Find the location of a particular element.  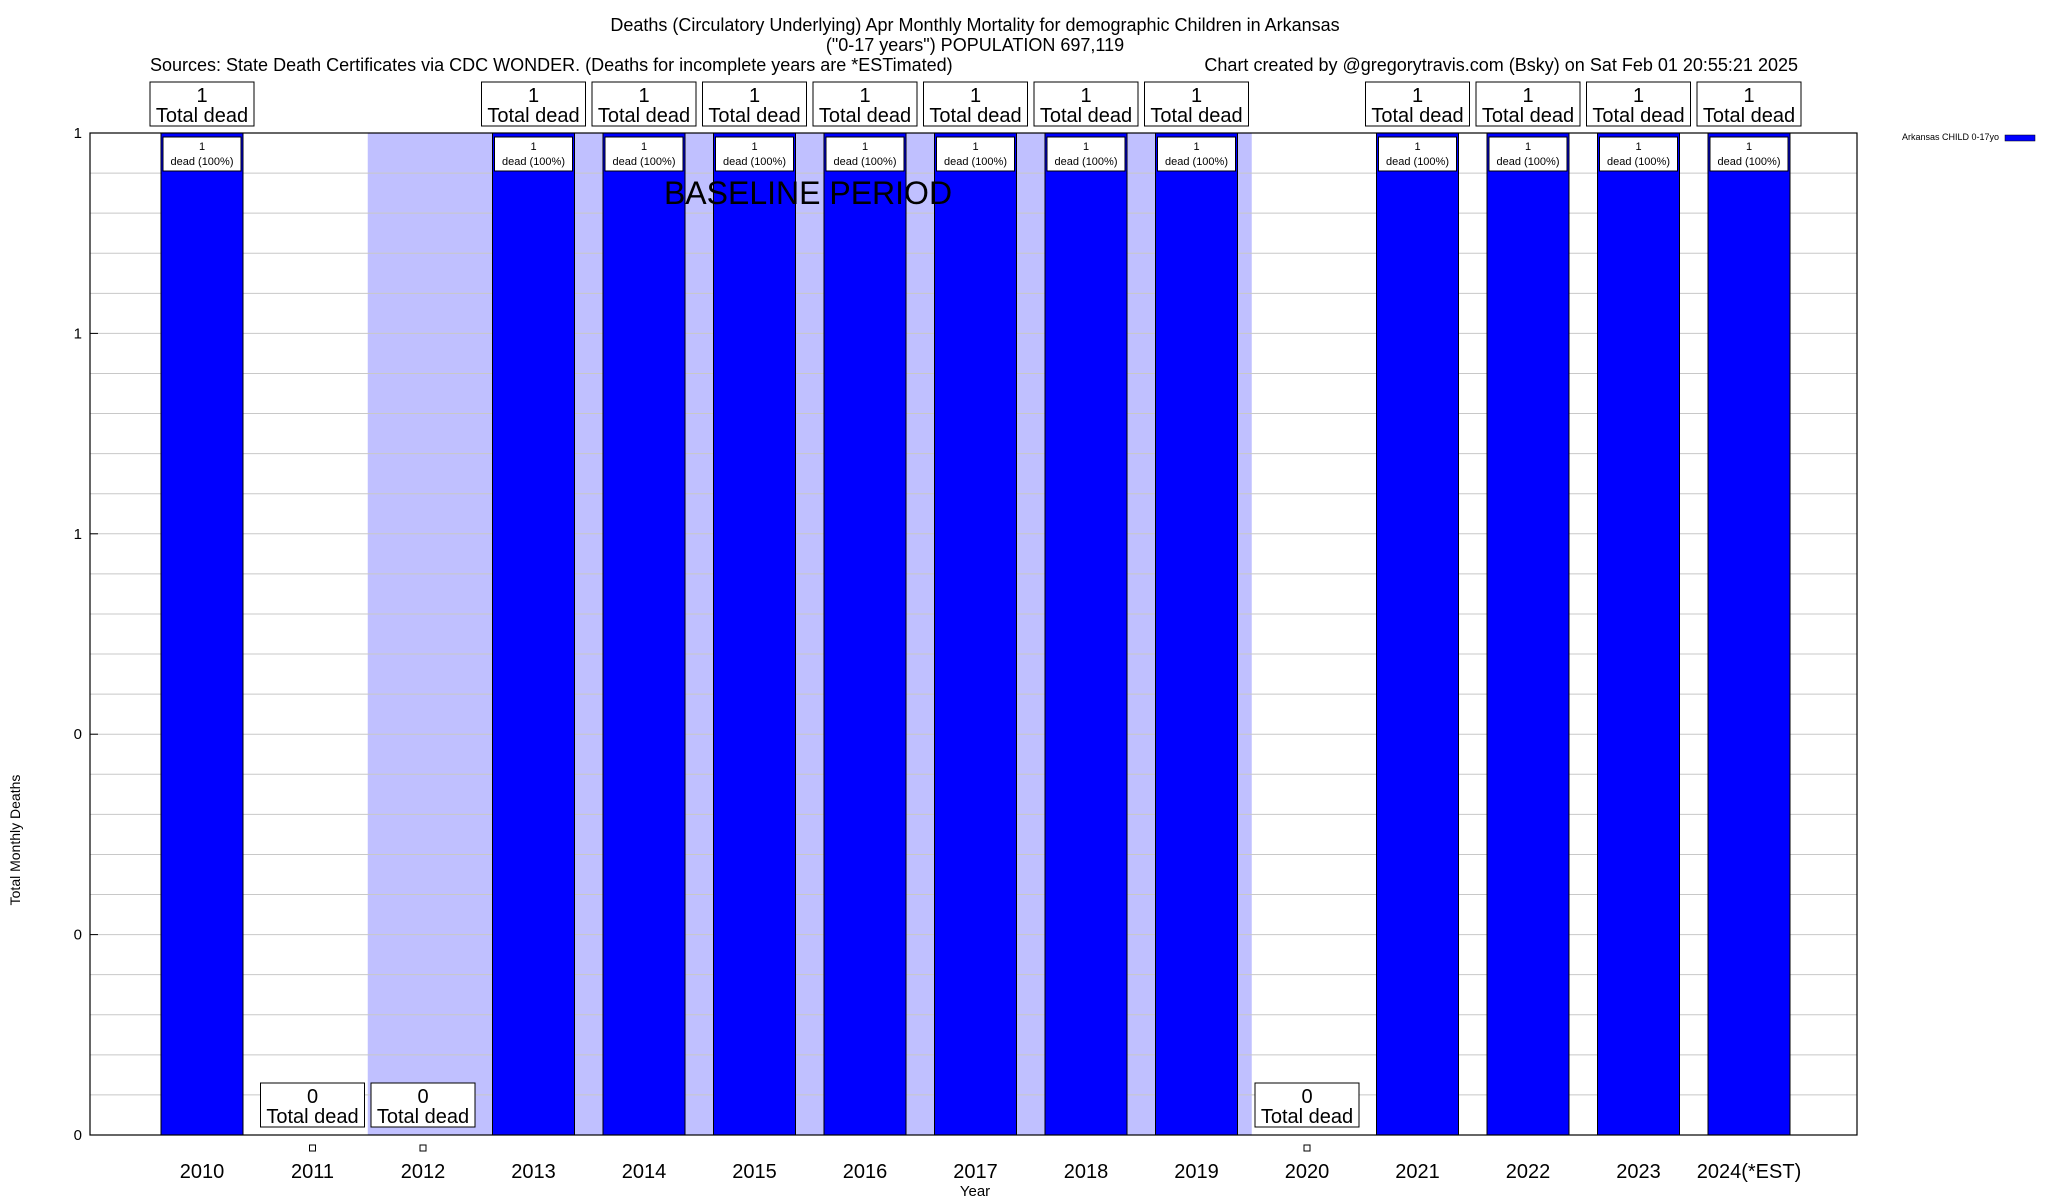

total-count-2012: 0 is located at coordinates (422, 1097).